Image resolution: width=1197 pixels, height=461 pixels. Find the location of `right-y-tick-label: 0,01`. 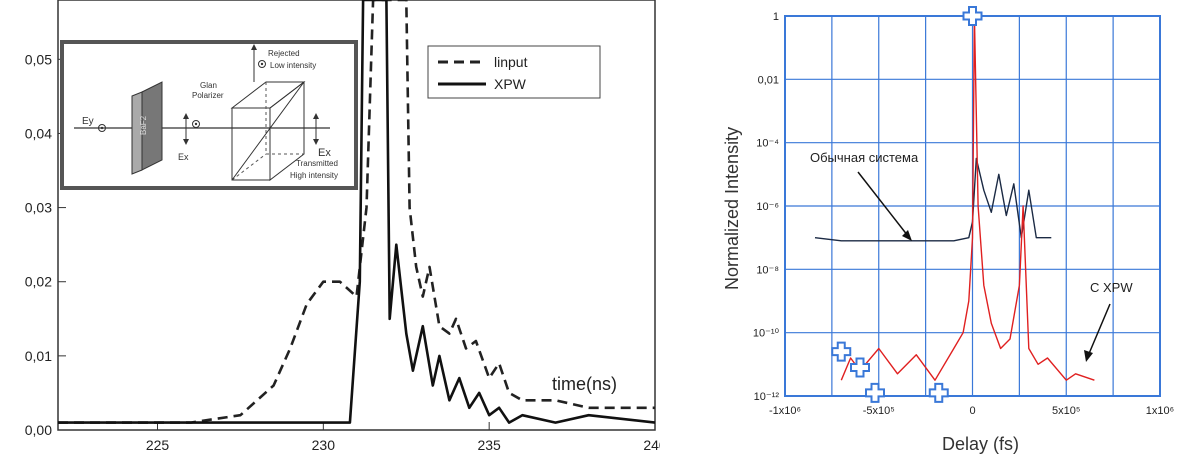

right-y-tick-label: 0,01 is located at coordinates (768, 80).